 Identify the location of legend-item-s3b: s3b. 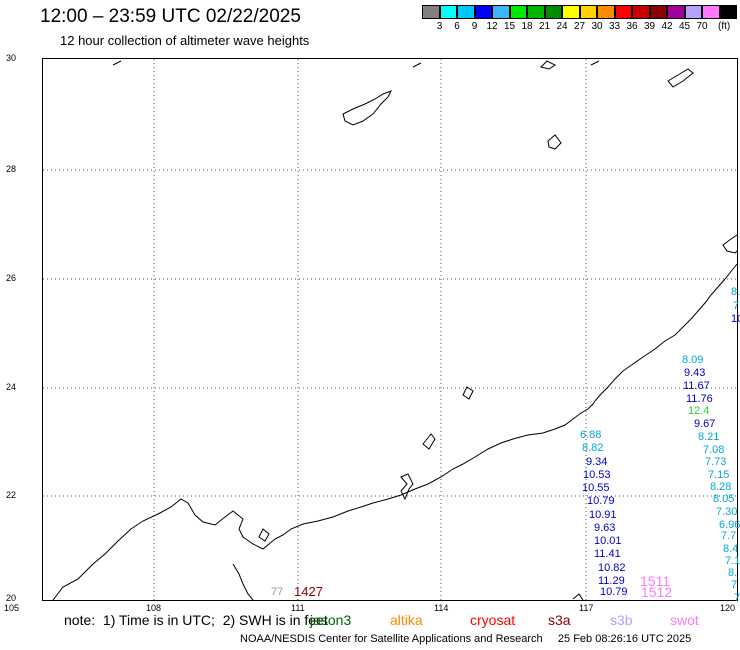
(621, 620).